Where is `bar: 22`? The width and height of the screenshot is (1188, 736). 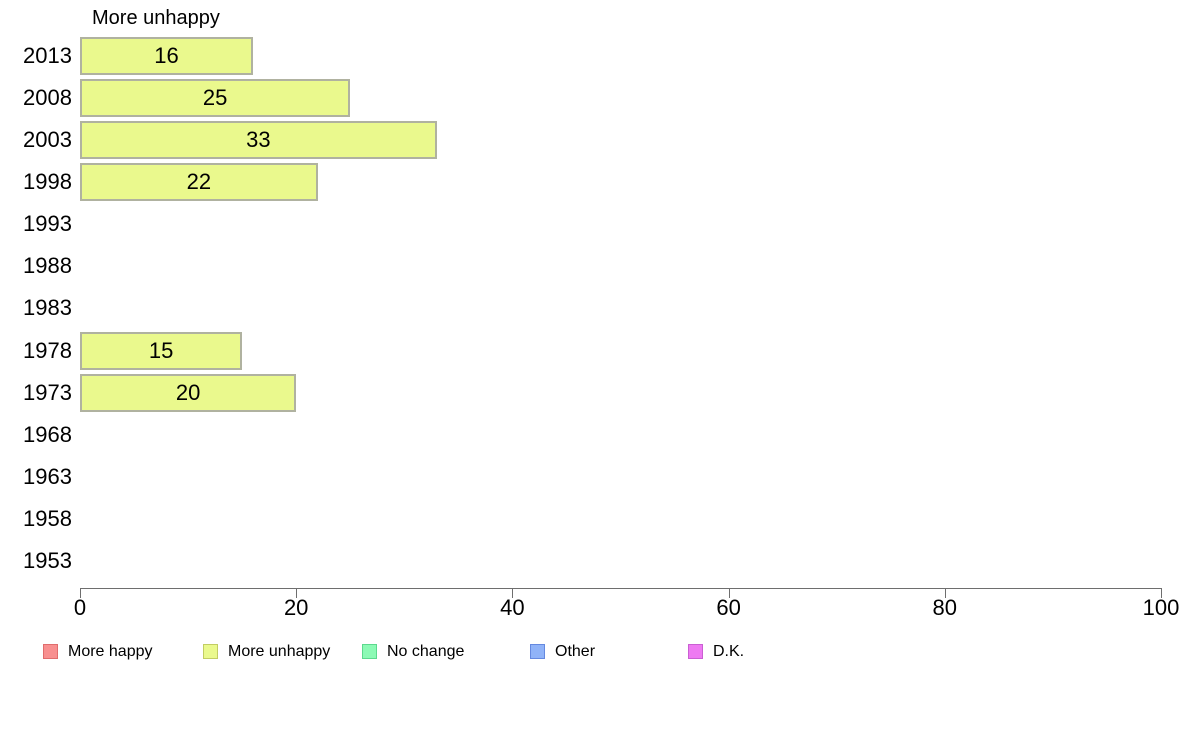 bar: 22 is located at coordinates (199, 182).